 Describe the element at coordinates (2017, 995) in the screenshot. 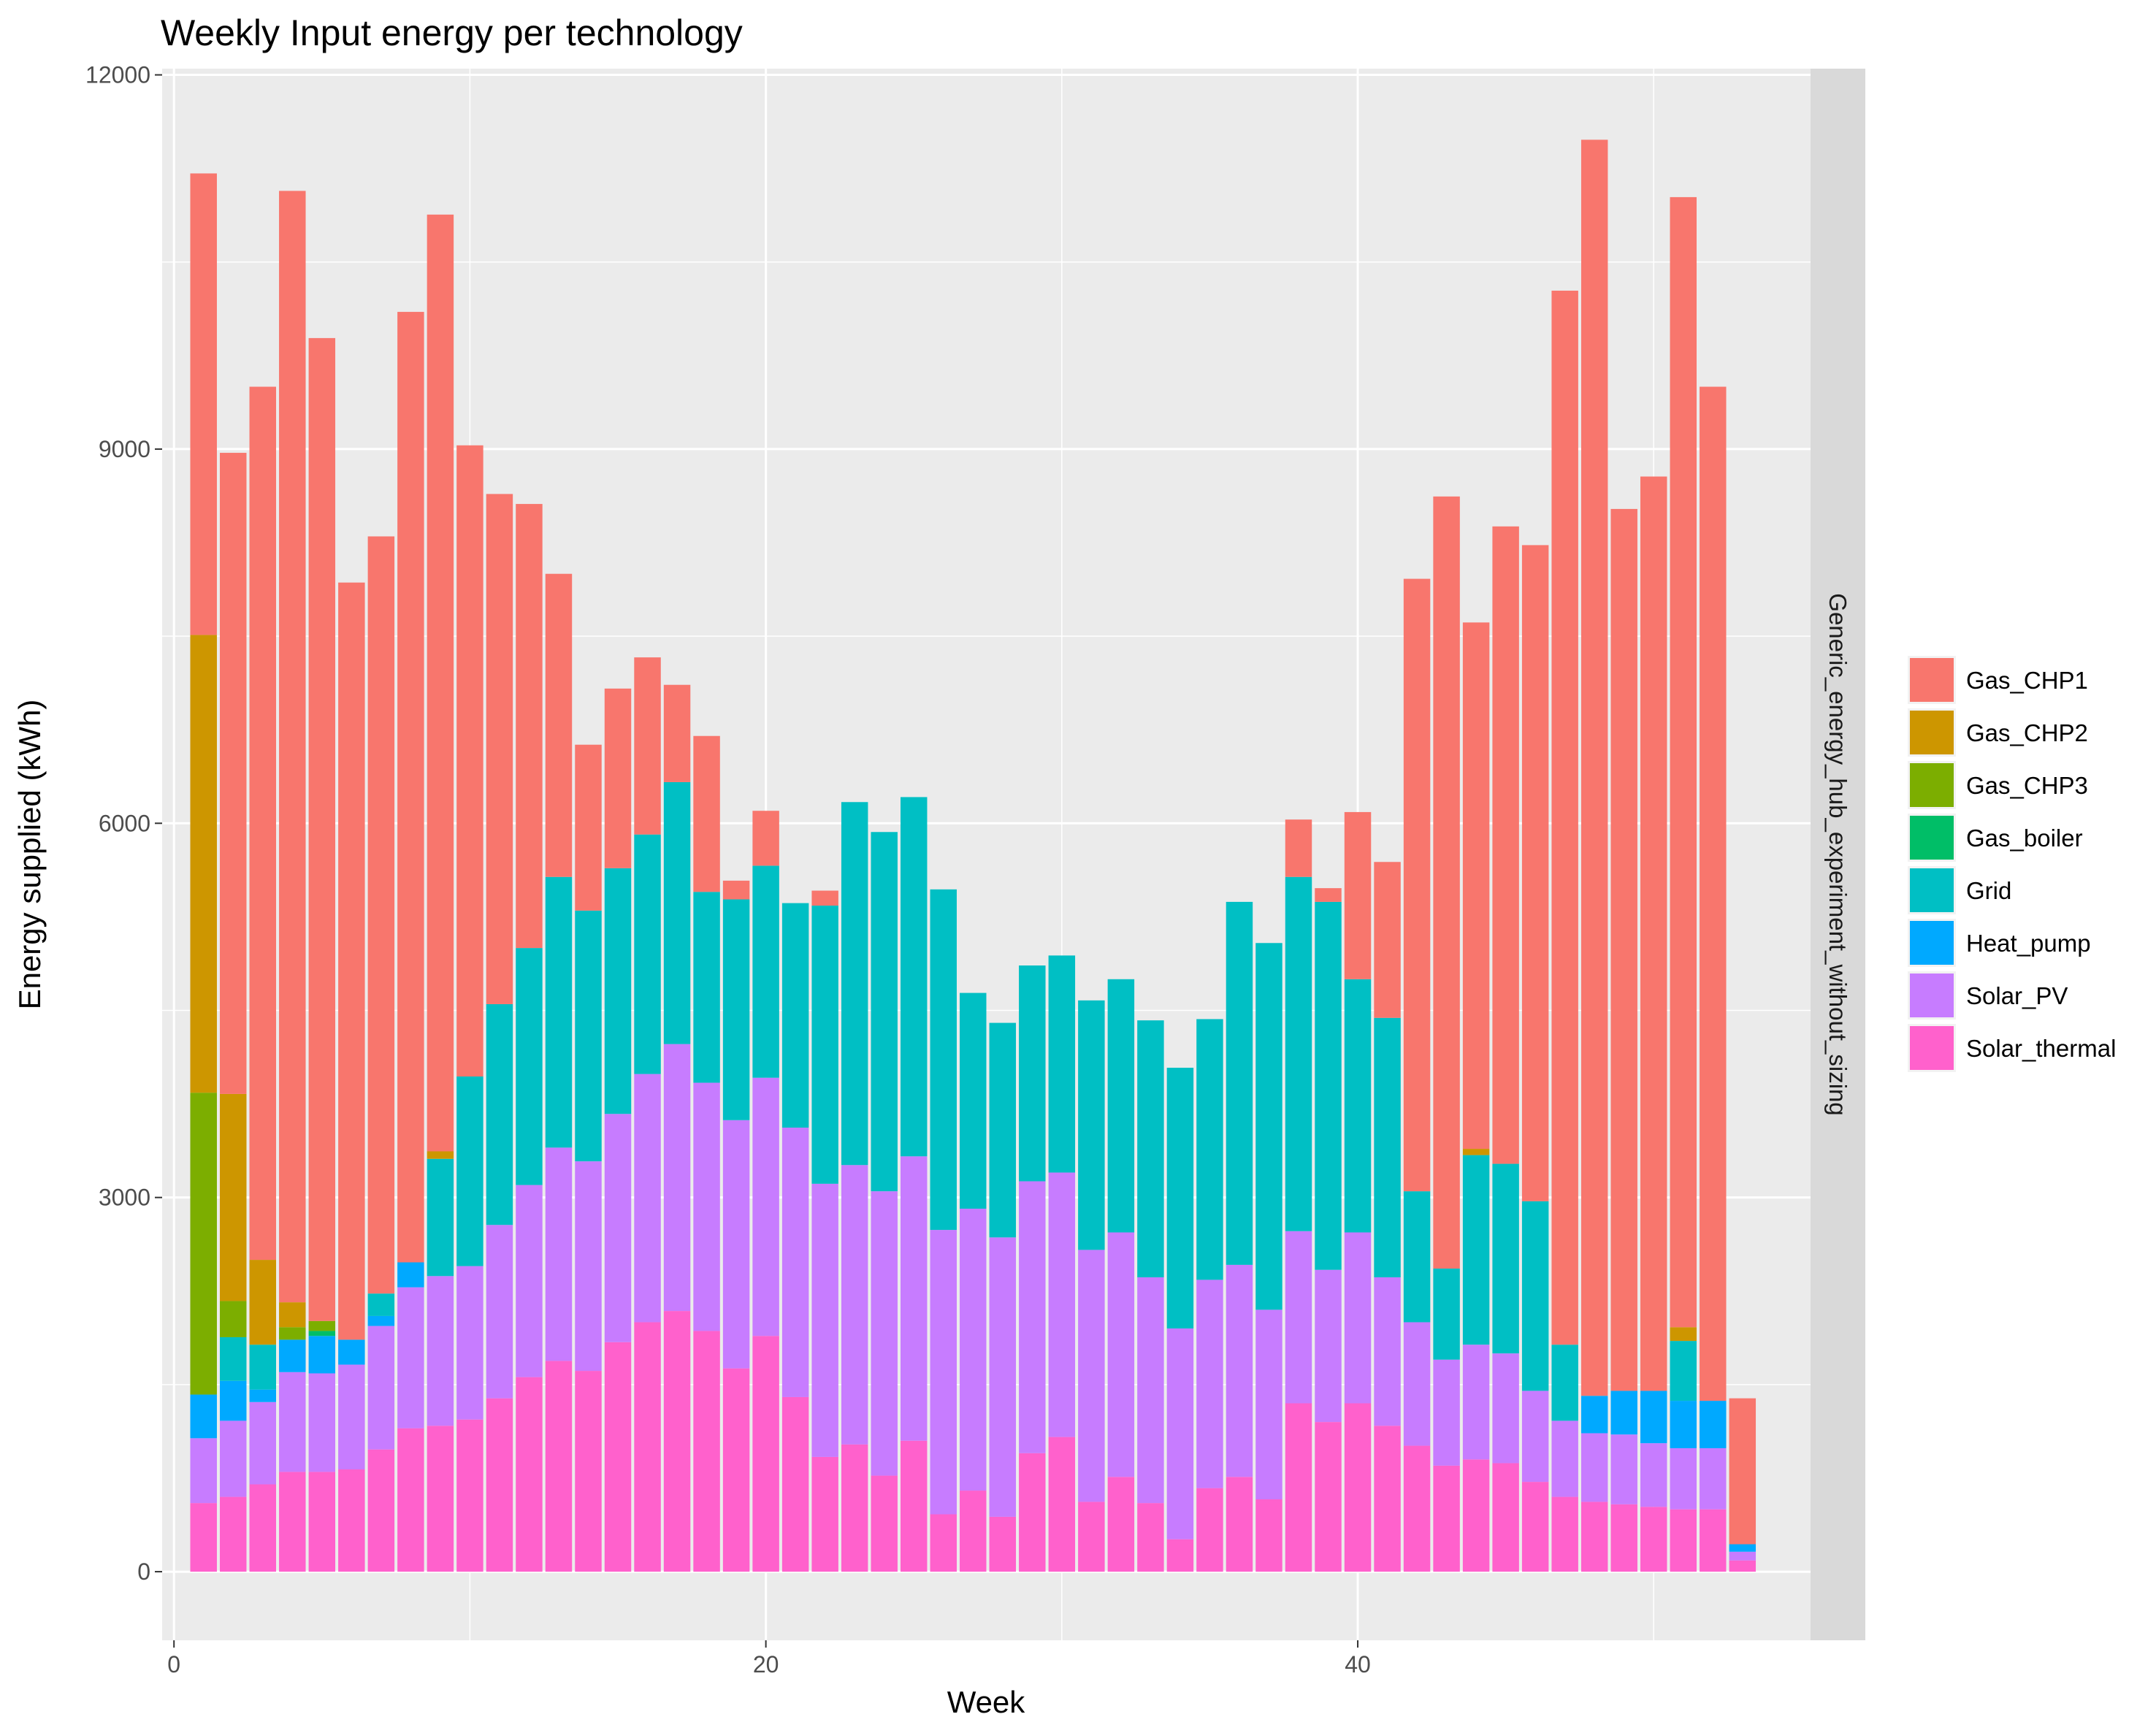

I see `legend-label-solar-pv: Solar_PV` at that location.